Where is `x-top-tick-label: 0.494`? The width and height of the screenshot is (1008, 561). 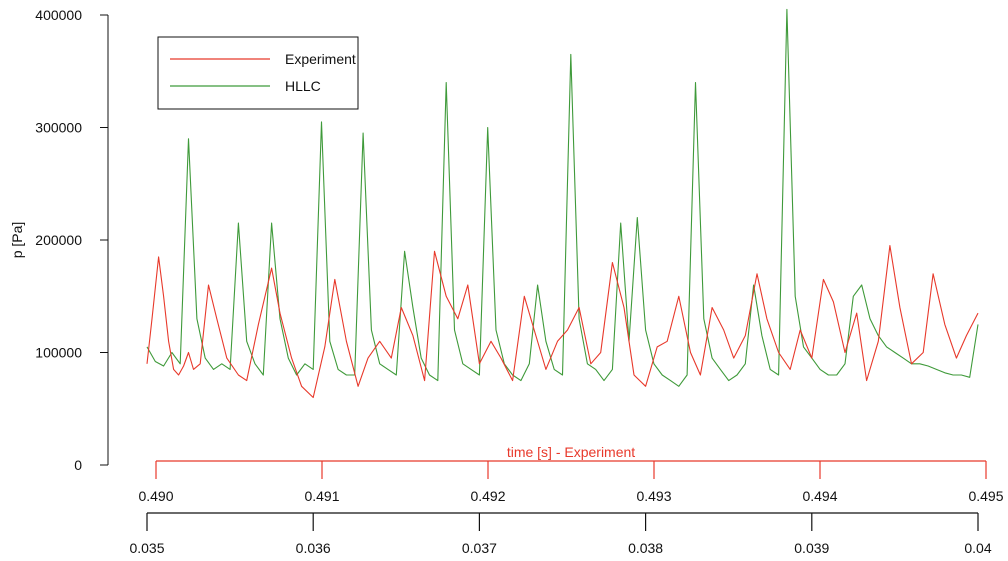 x-top-tick-label: 0.494 is located at coordinates (819, 496).